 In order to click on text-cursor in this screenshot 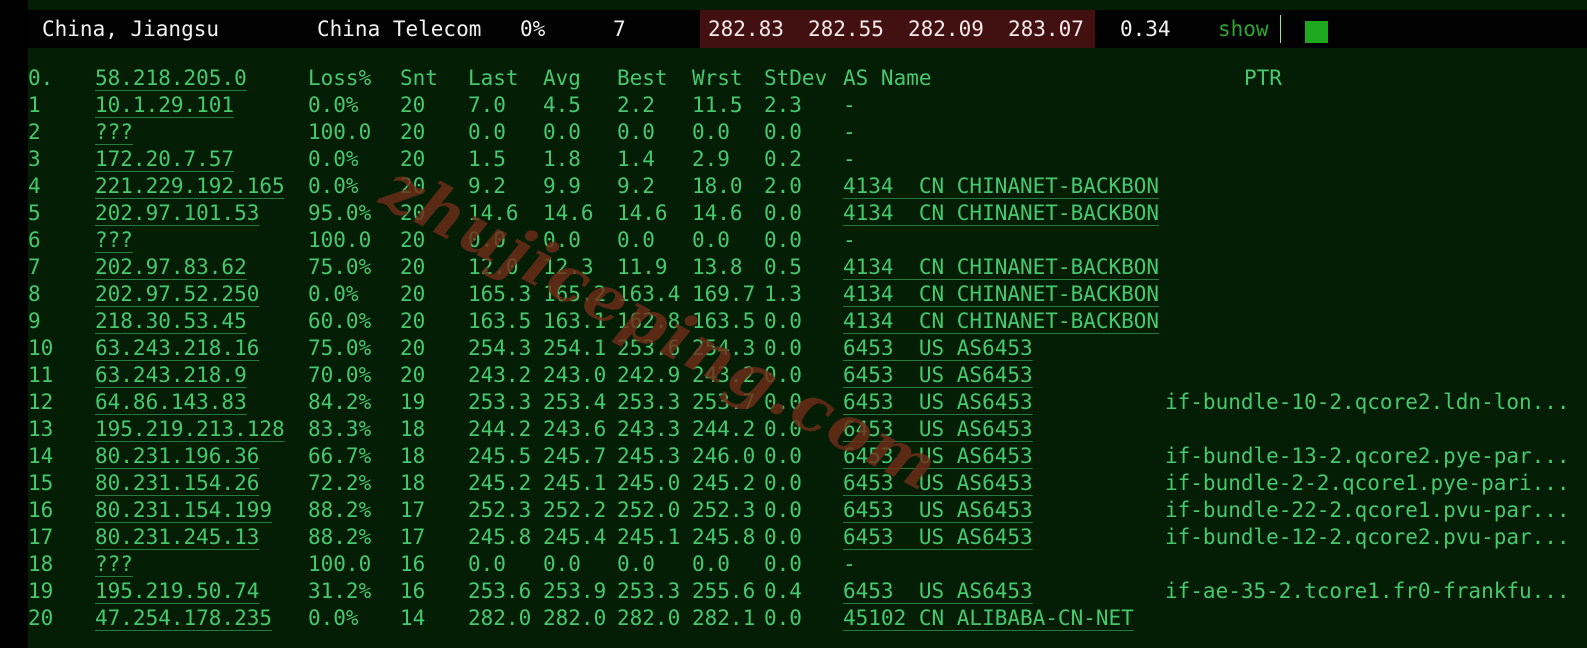, I will do `click(1280, 29)`.